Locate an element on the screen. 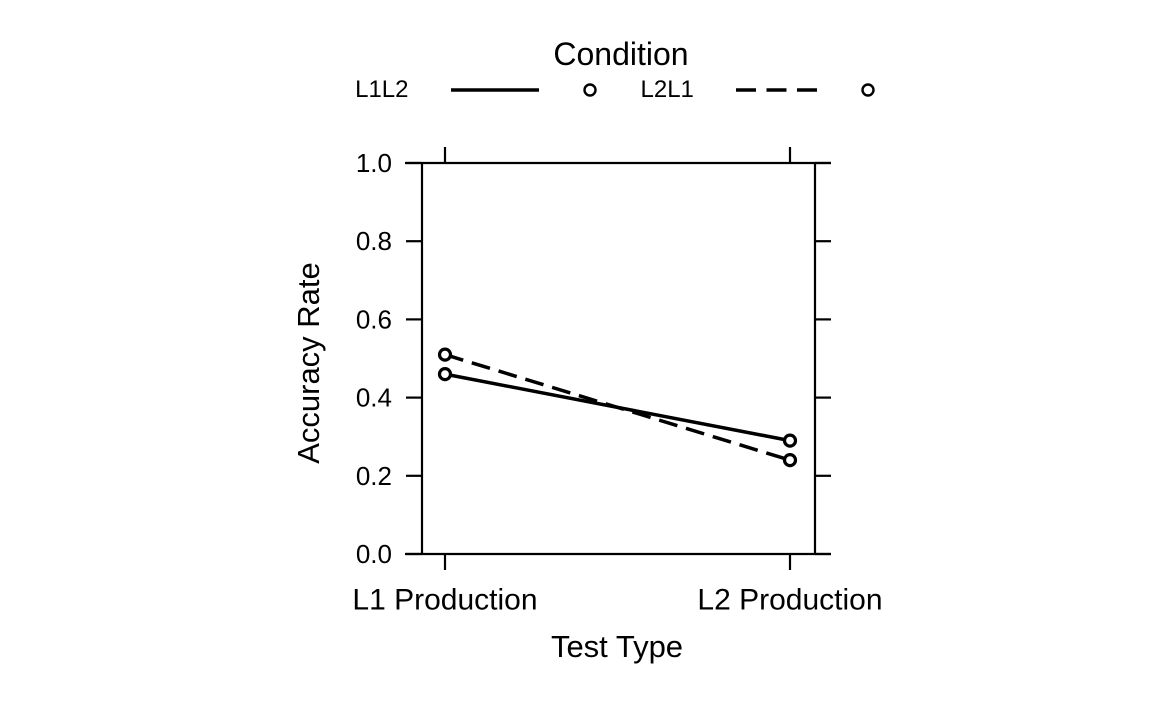 The image size is (1152, 711). x-axis-title: Test Type is located at coordinates (617, 646).